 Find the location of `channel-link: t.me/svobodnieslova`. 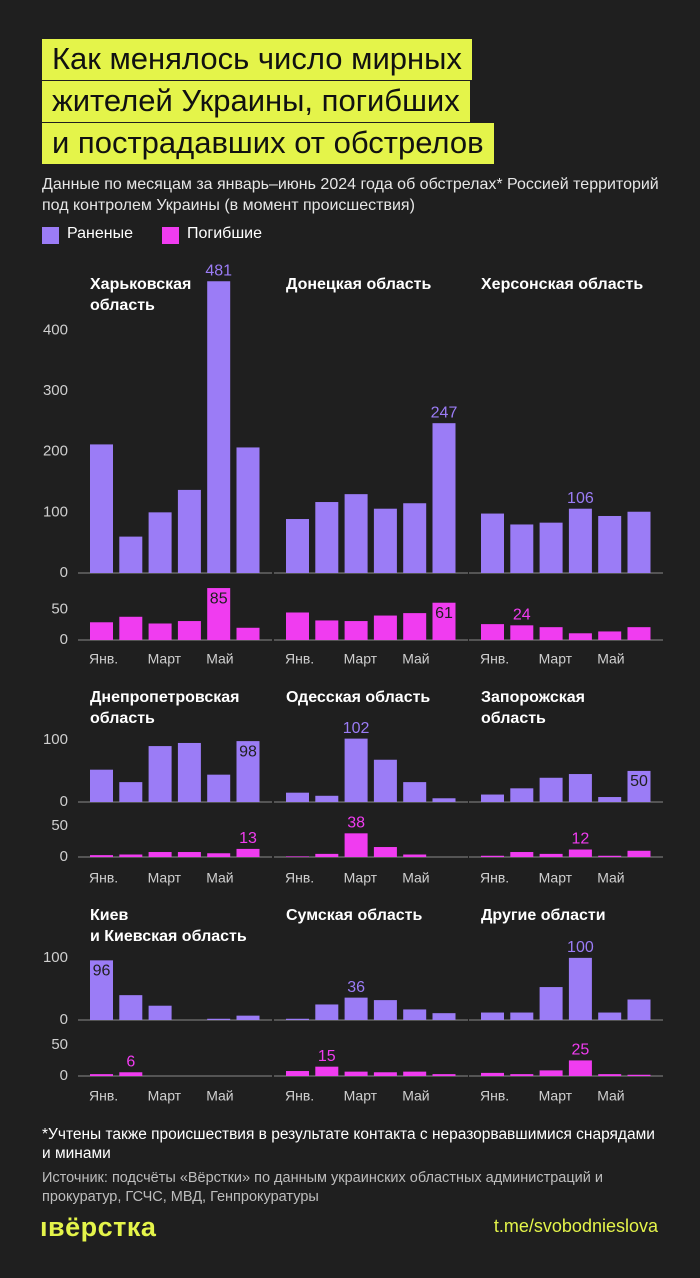

channel-link: t.me/svobodnieslova is located at coordinates (575, 1226).